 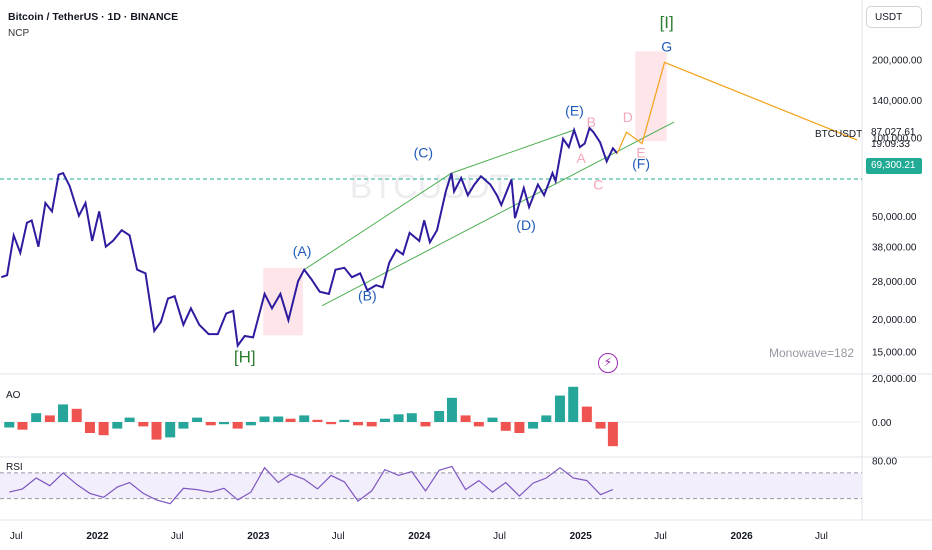 I want to click on wave-label: (B), so click(x=367, y=295).